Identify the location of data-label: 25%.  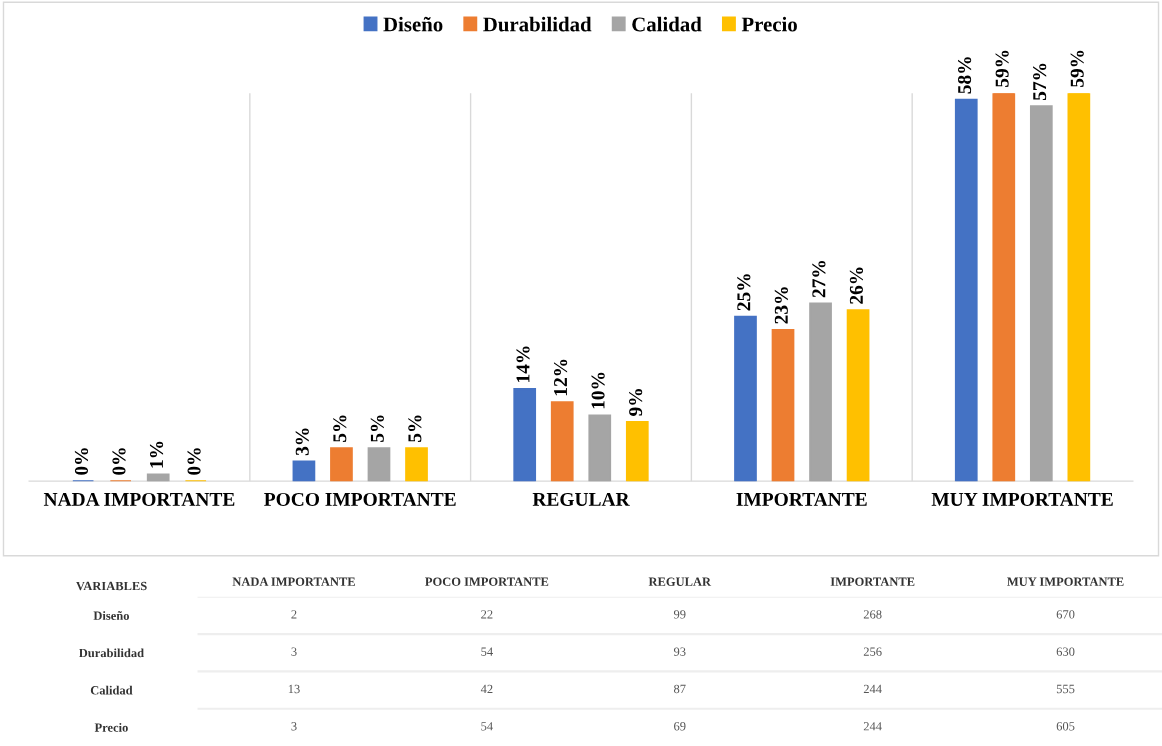
(744, 292).